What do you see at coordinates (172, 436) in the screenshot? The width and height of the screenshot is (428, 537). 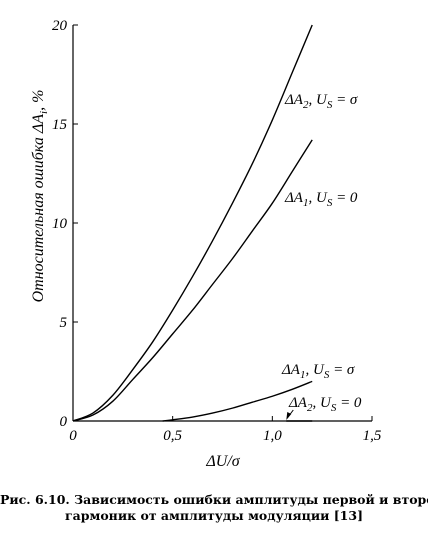 I see `x-tick-label: 0,5` at bounding box center [172, 436].